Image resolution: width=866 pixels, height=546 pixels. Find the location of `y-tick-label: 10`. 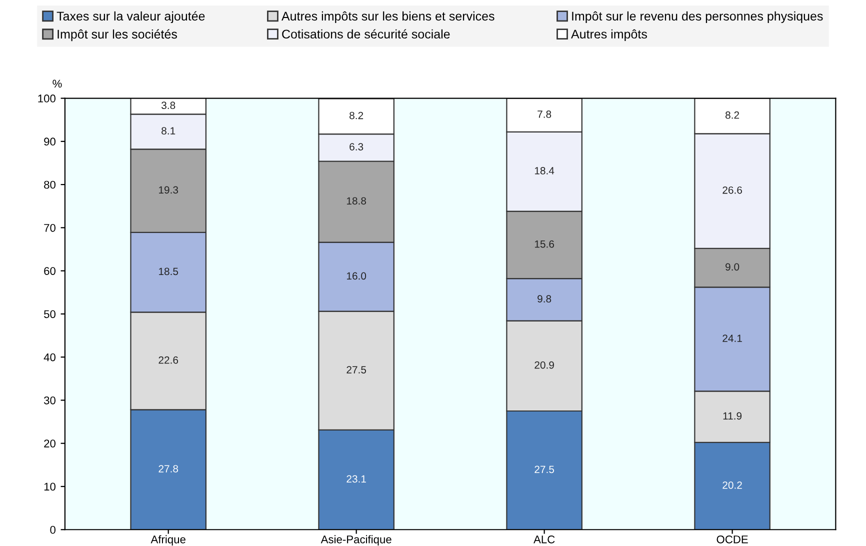

y-tick-label: 10 is located at coordinates (50, 486).